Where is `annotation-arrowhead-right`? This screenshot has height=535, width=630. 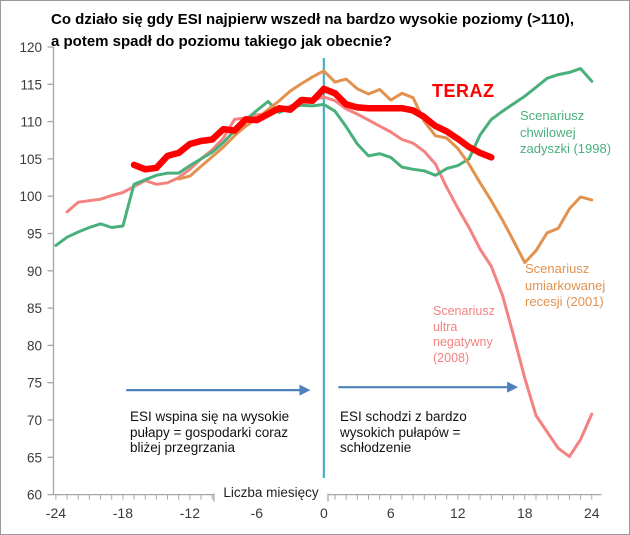
annotation-arrowhead-right is located at coordinates (513, 387).